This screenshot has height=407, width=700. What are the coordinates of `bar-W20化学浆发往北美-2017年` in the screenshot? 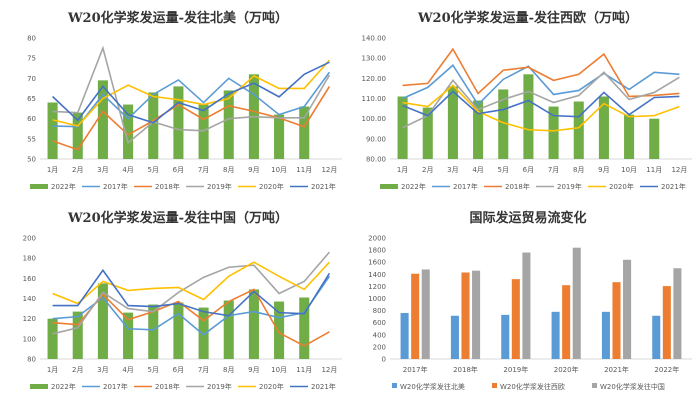 It's located at (404, 336).